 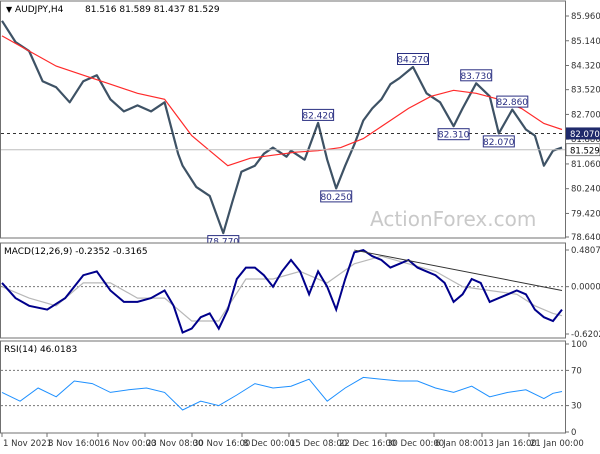 What do you see at coordinates (585, 151) in the screenshot?
I see `price-tick-label: 81.529` at bounding box center [585, 151].